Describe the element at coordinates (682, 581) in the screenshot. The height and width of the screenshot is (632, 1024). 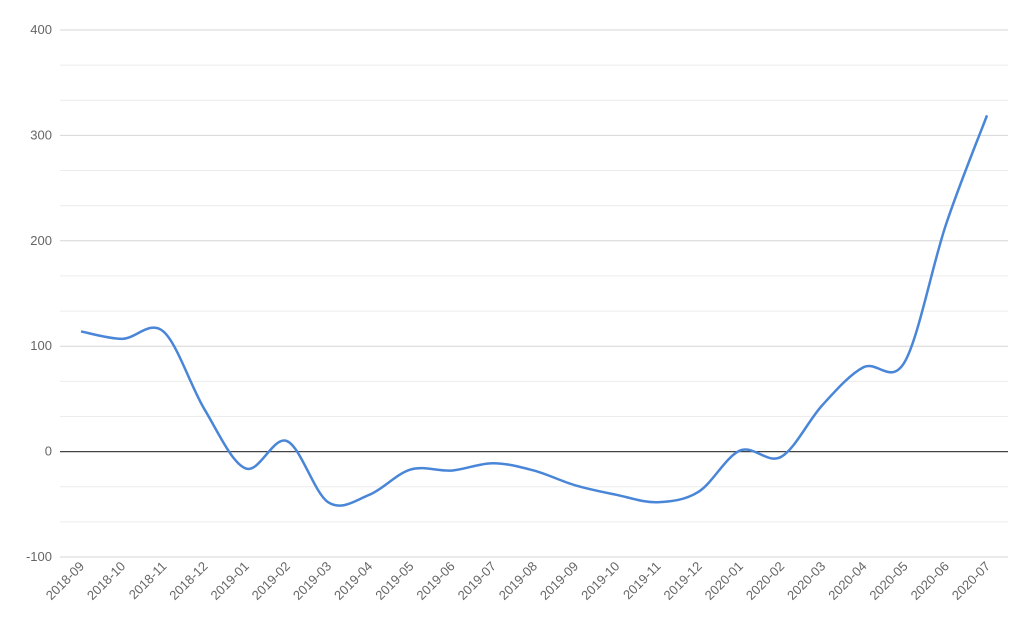
I see `x-tick-label: 2019-12` at that location.